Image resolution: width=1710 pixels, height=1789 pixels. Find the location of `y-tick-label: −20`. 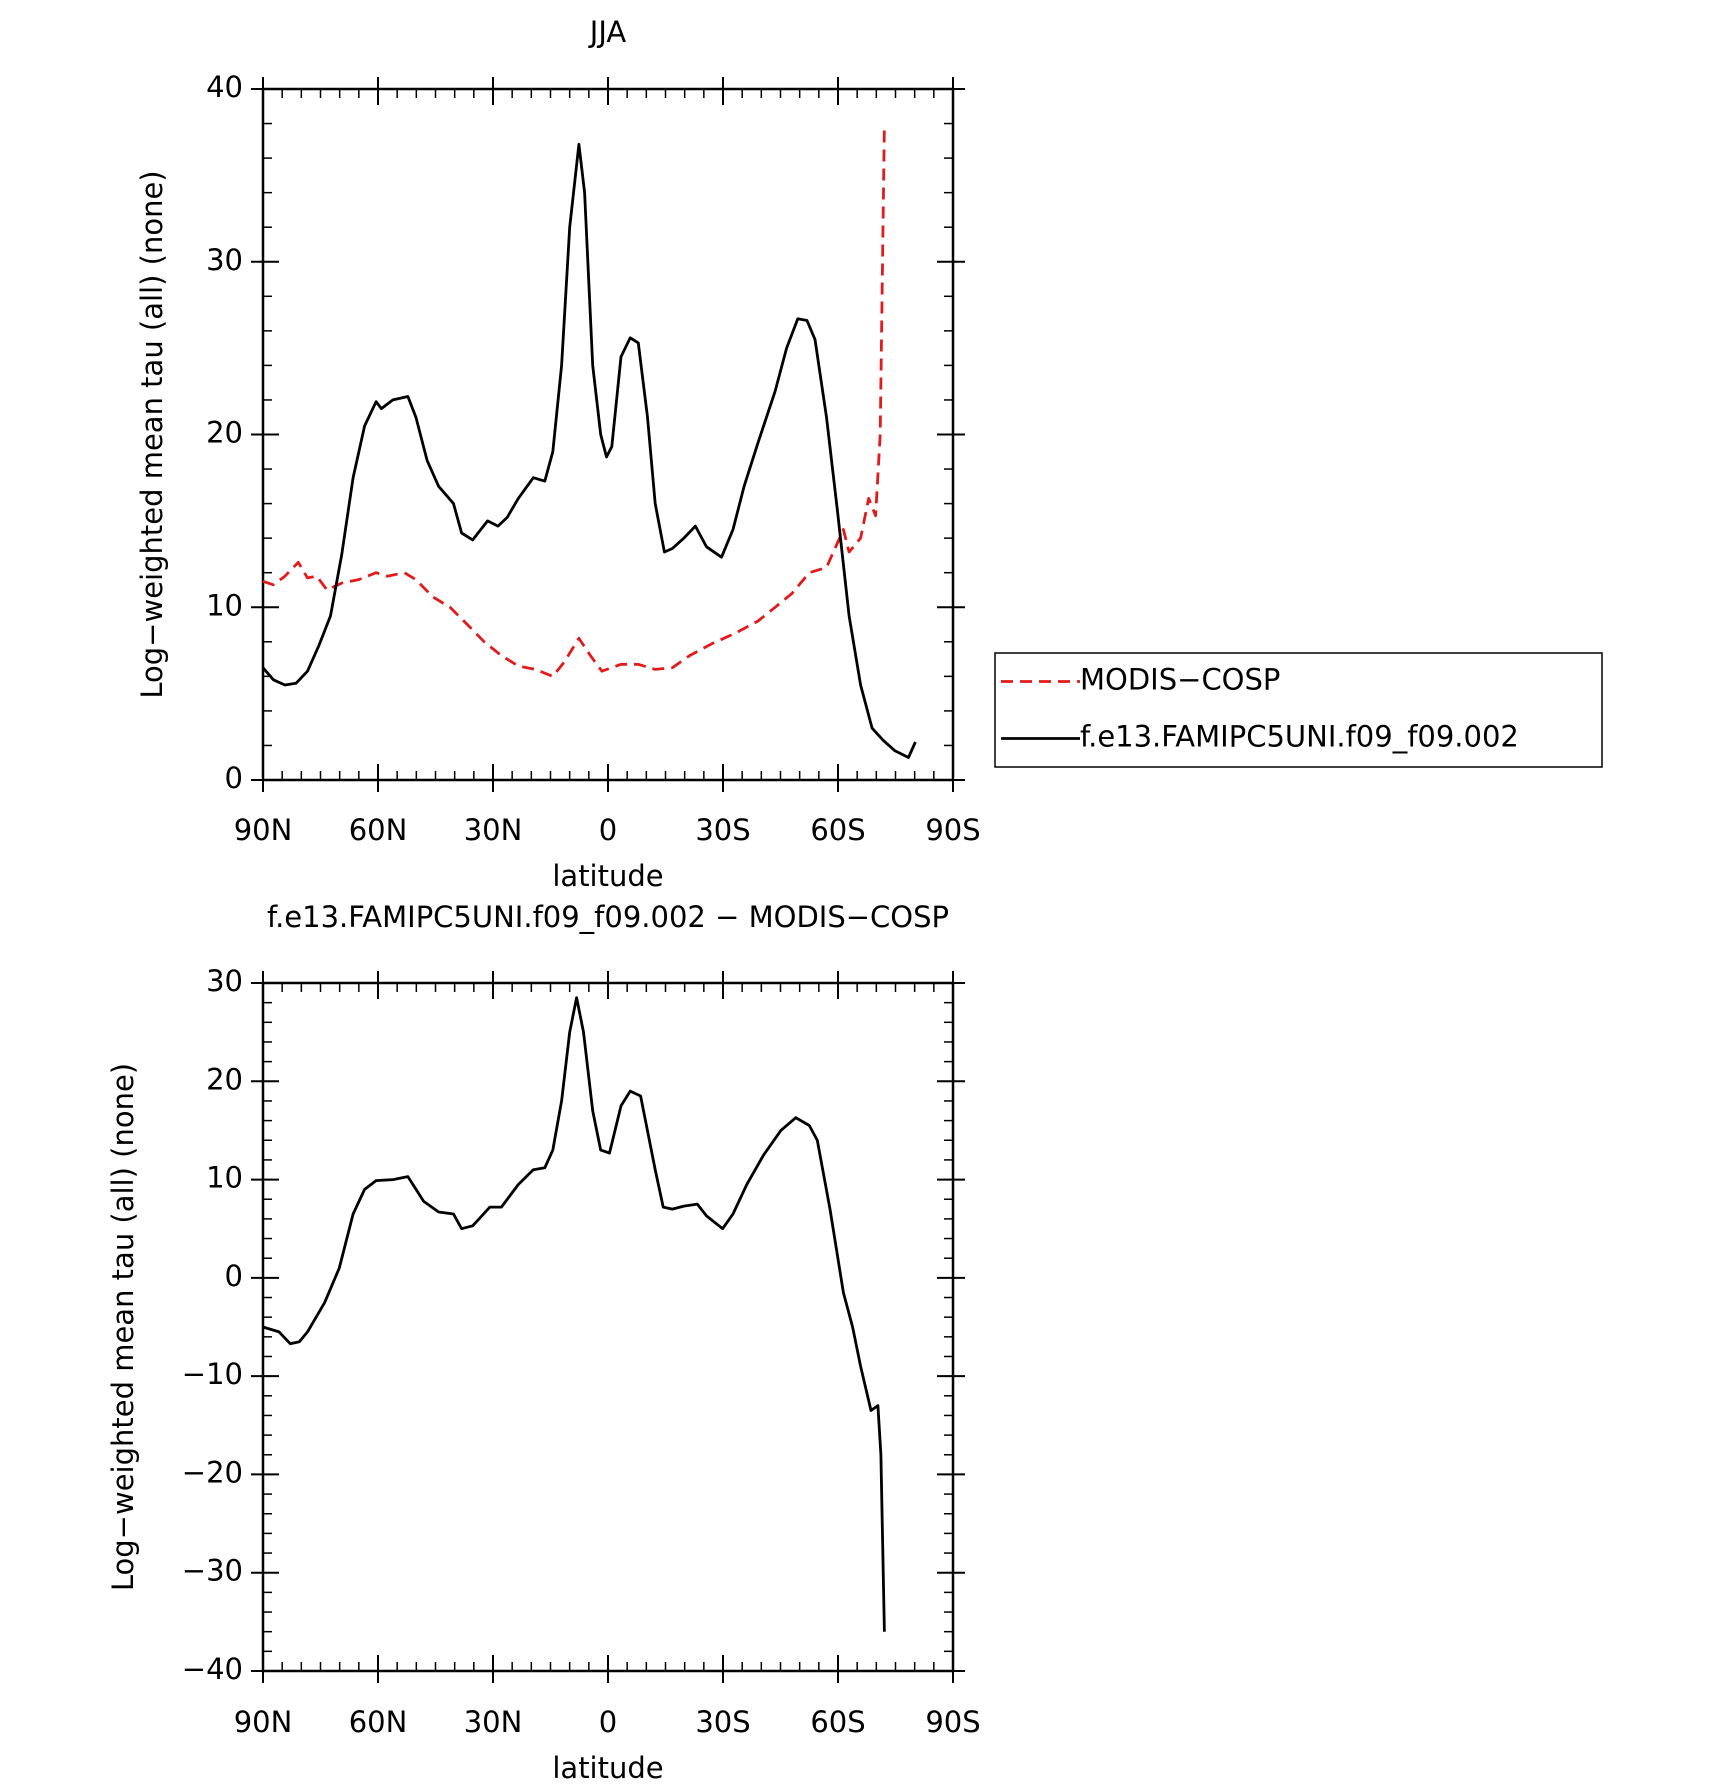

y-tick-label: −20 is located at coordinates (212, 1472).